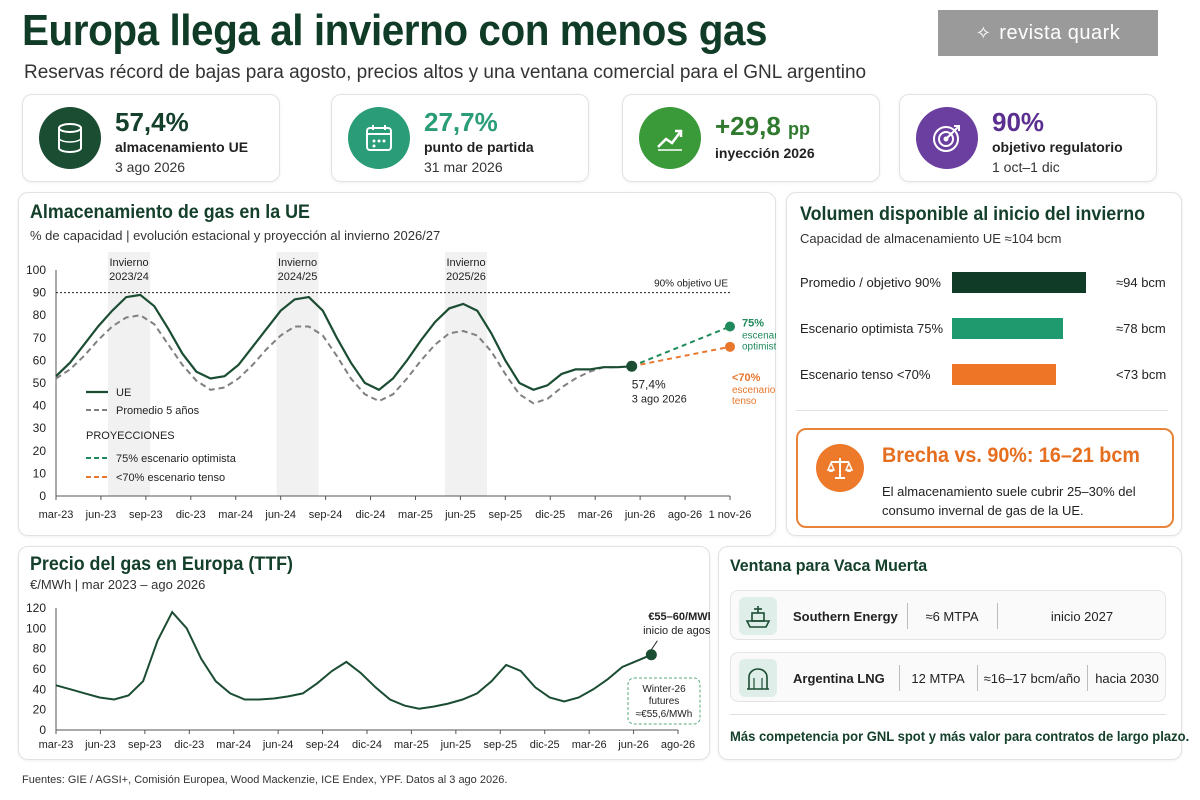 This screenshot has height=800, width=1200. What do you see at coordinates (40, 649) in the screenshot?
I see `y-tick-label: 80` at bounding box center [40, 649].